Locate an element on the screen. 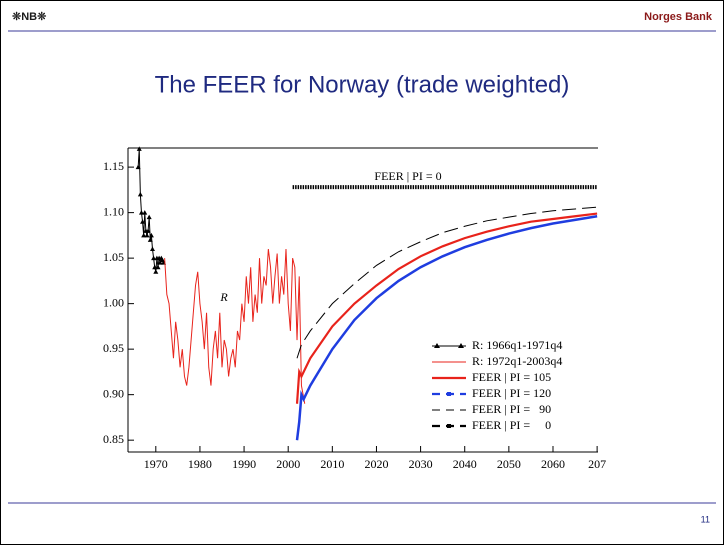  y-tick-label: 1.05 is located at coordinates (113, 257).